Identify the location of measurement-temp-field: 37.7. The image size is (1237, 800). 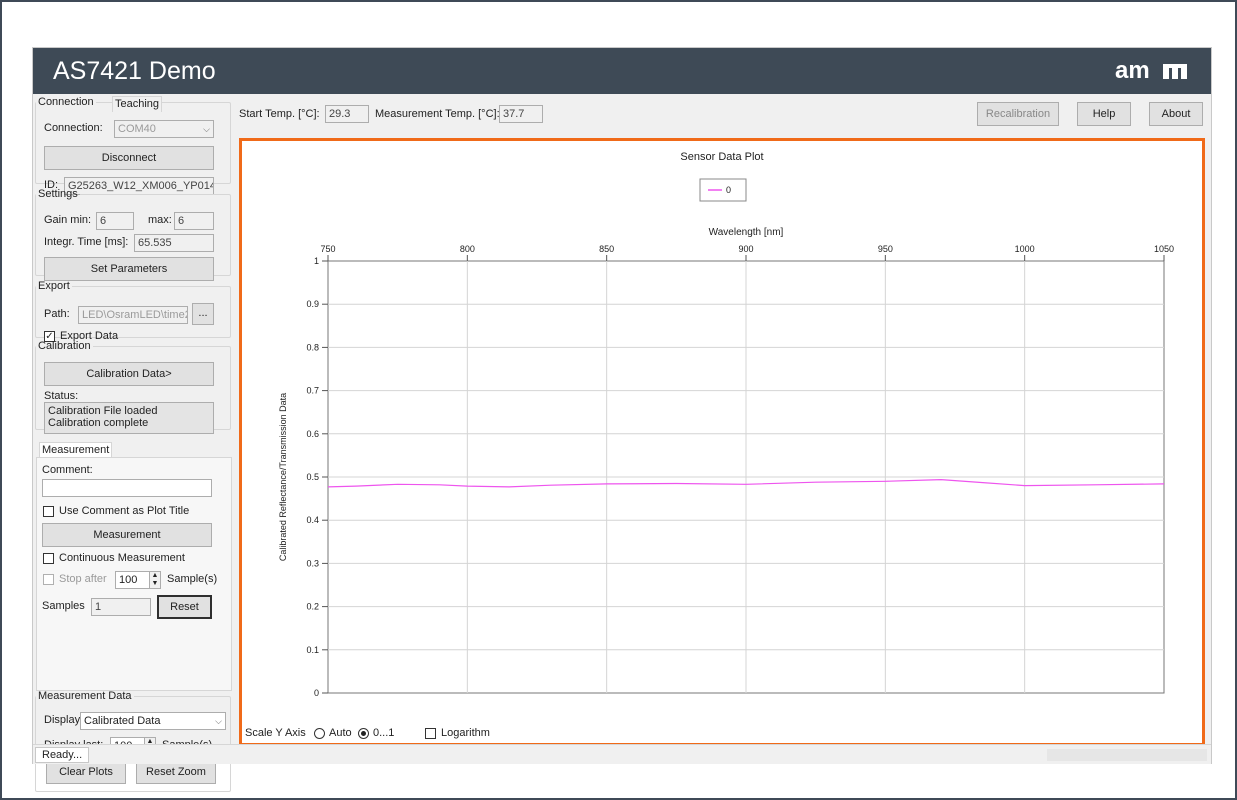
(521, 114).